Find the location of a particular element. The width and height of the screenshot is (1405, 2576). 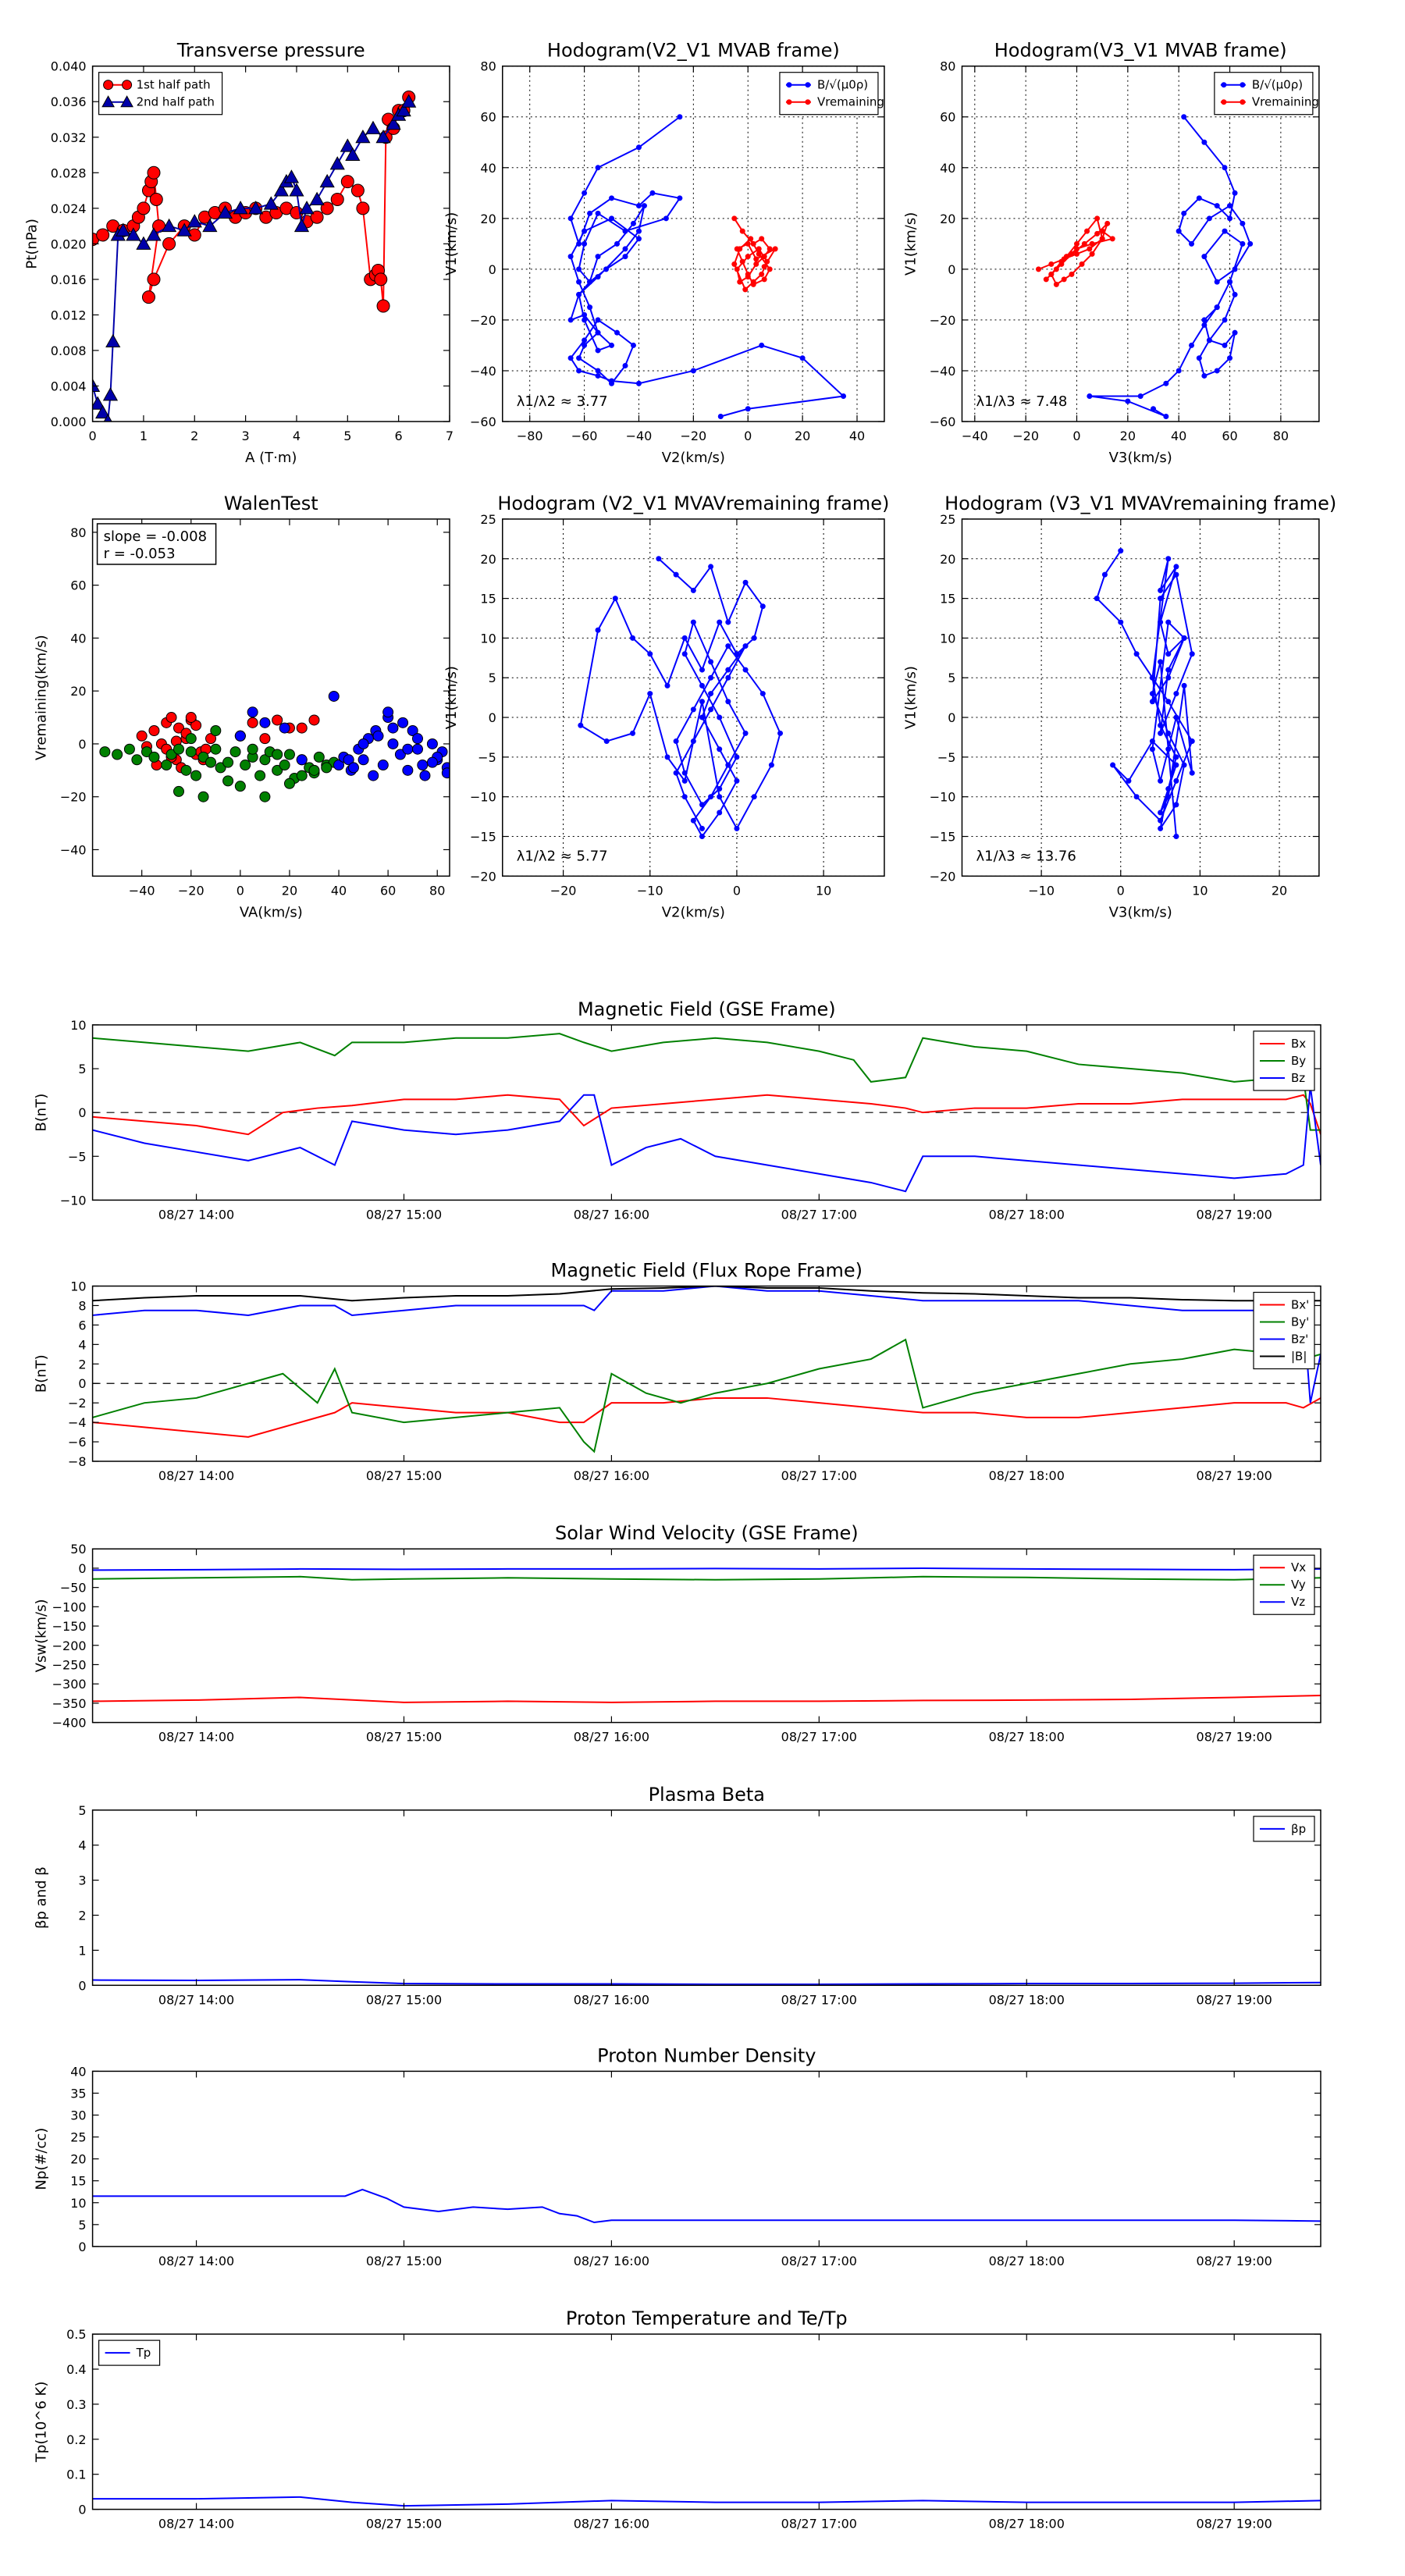

x-tick-label: 08/27 18:00 is located at coordinates (1027, 1999).